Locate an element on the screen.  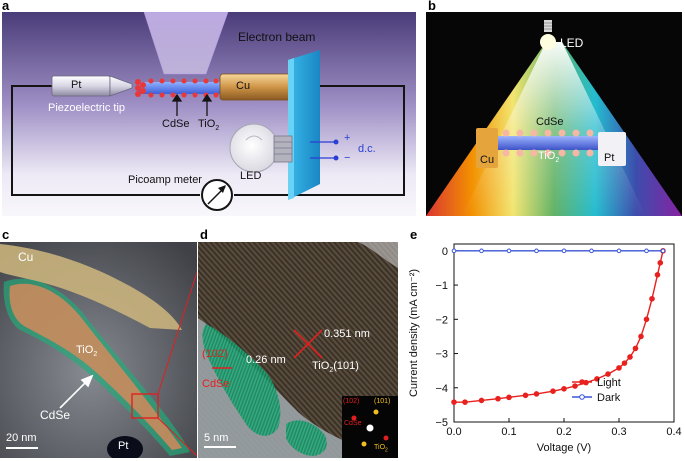
light-cone-glow is located at coordinates (554, 129).